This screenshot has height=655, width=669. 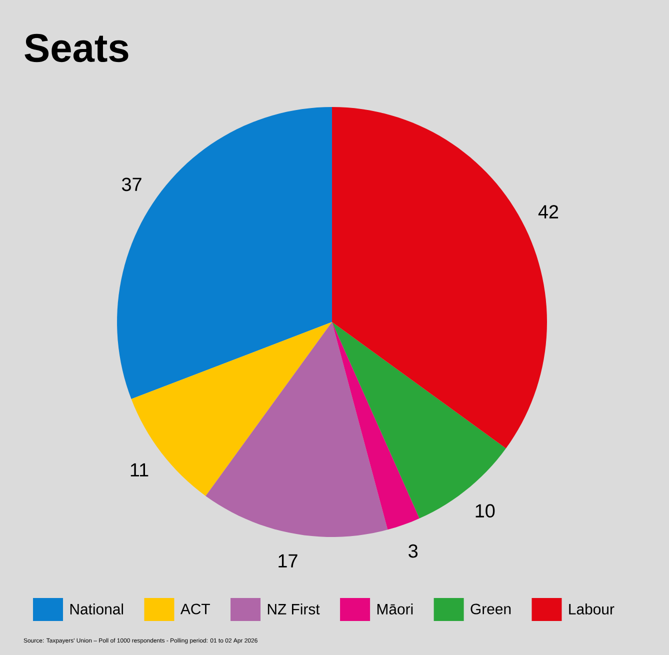 I want to click on data-label: 17, so click(x=288, y=561).